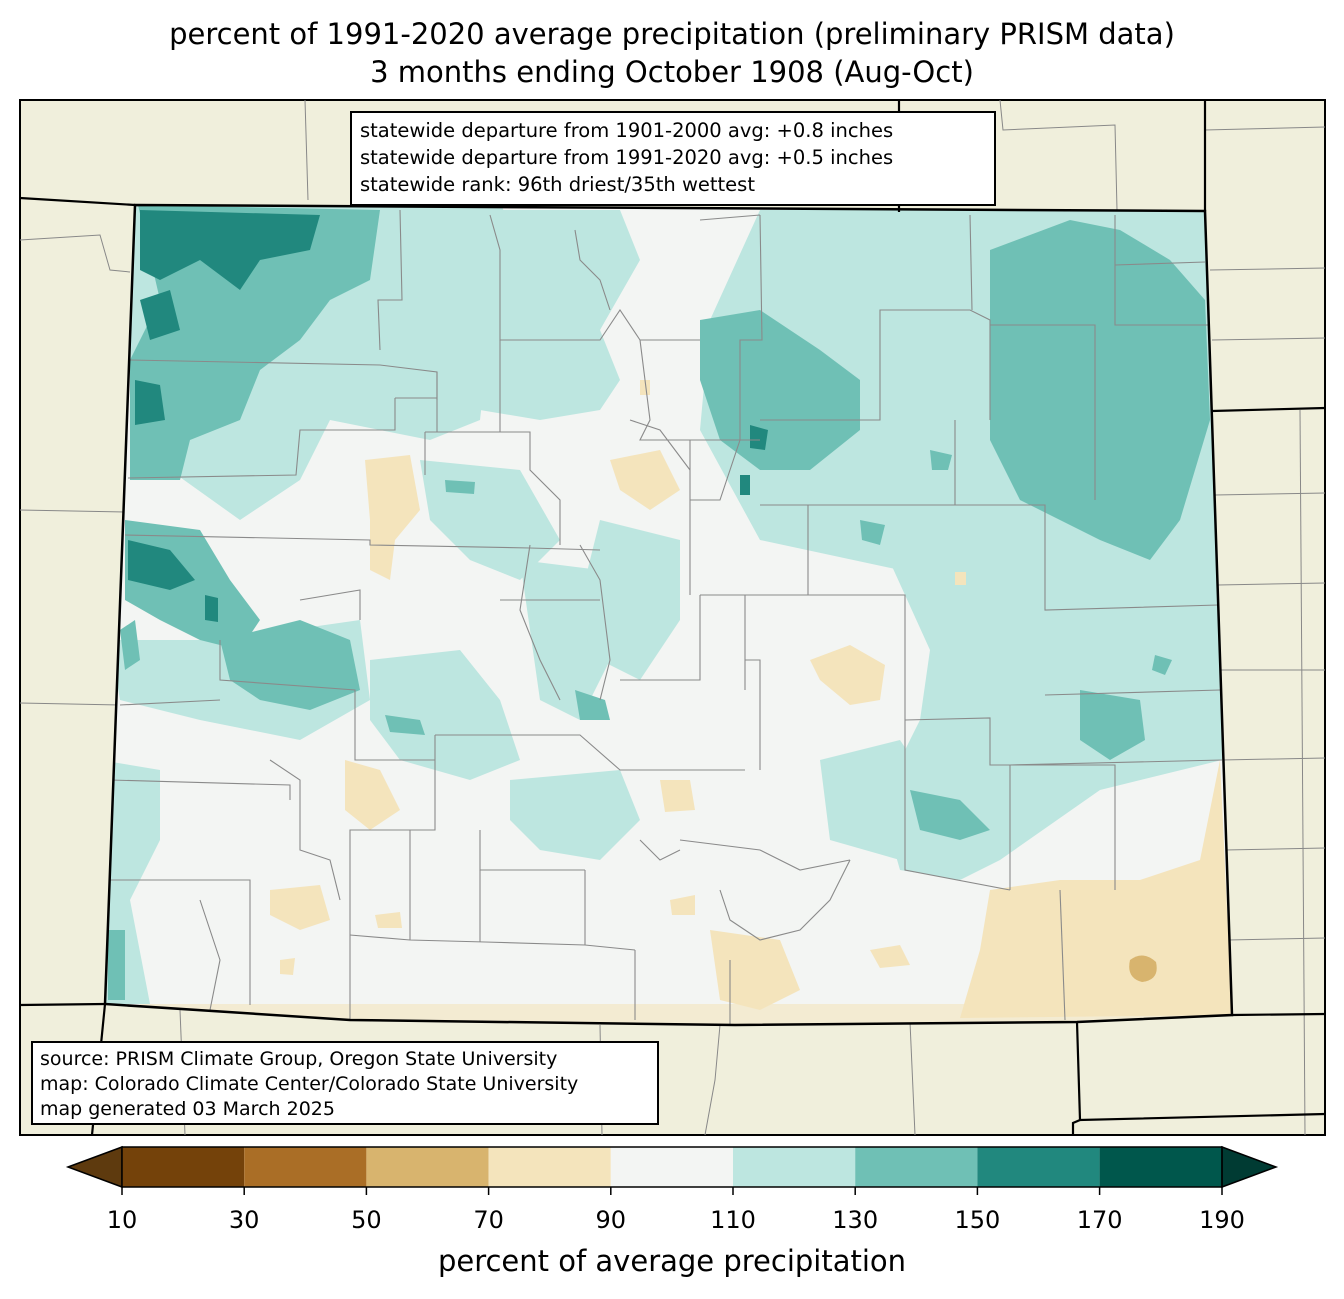 Image resolution: width=1344 pixels, height=1299 pixels. I want to click on colorbar-extend-low, so click(94, 1167).